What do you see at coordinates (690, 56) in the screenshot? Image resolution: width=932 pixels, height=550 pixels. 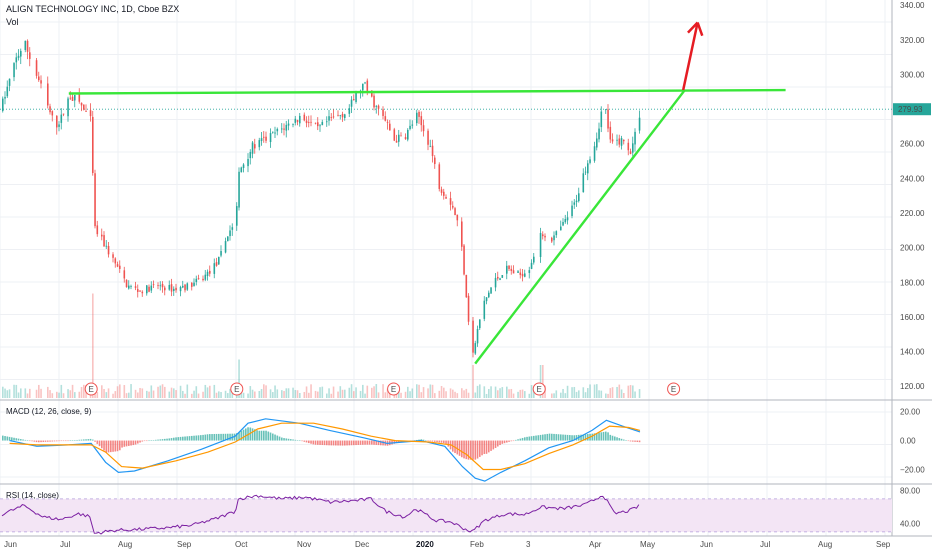 I see `target-arrow-shaft` at bounding box center [690, 56].